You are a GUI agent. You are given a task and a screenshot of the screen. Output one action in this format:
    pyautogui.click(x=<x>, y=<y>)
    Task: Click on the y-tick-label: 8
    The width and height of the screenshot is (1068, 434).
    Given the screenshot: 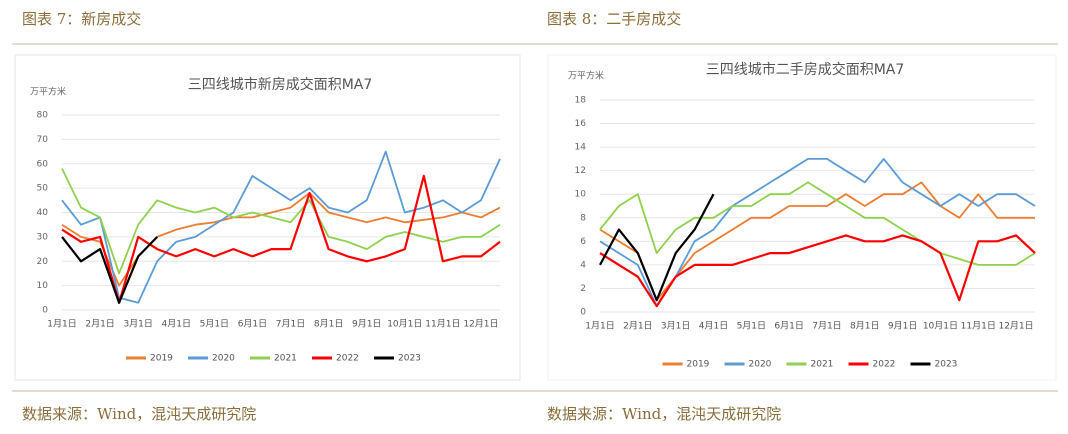 What is the action you would take?
    pyautogui.click(x=583, y=218)
    